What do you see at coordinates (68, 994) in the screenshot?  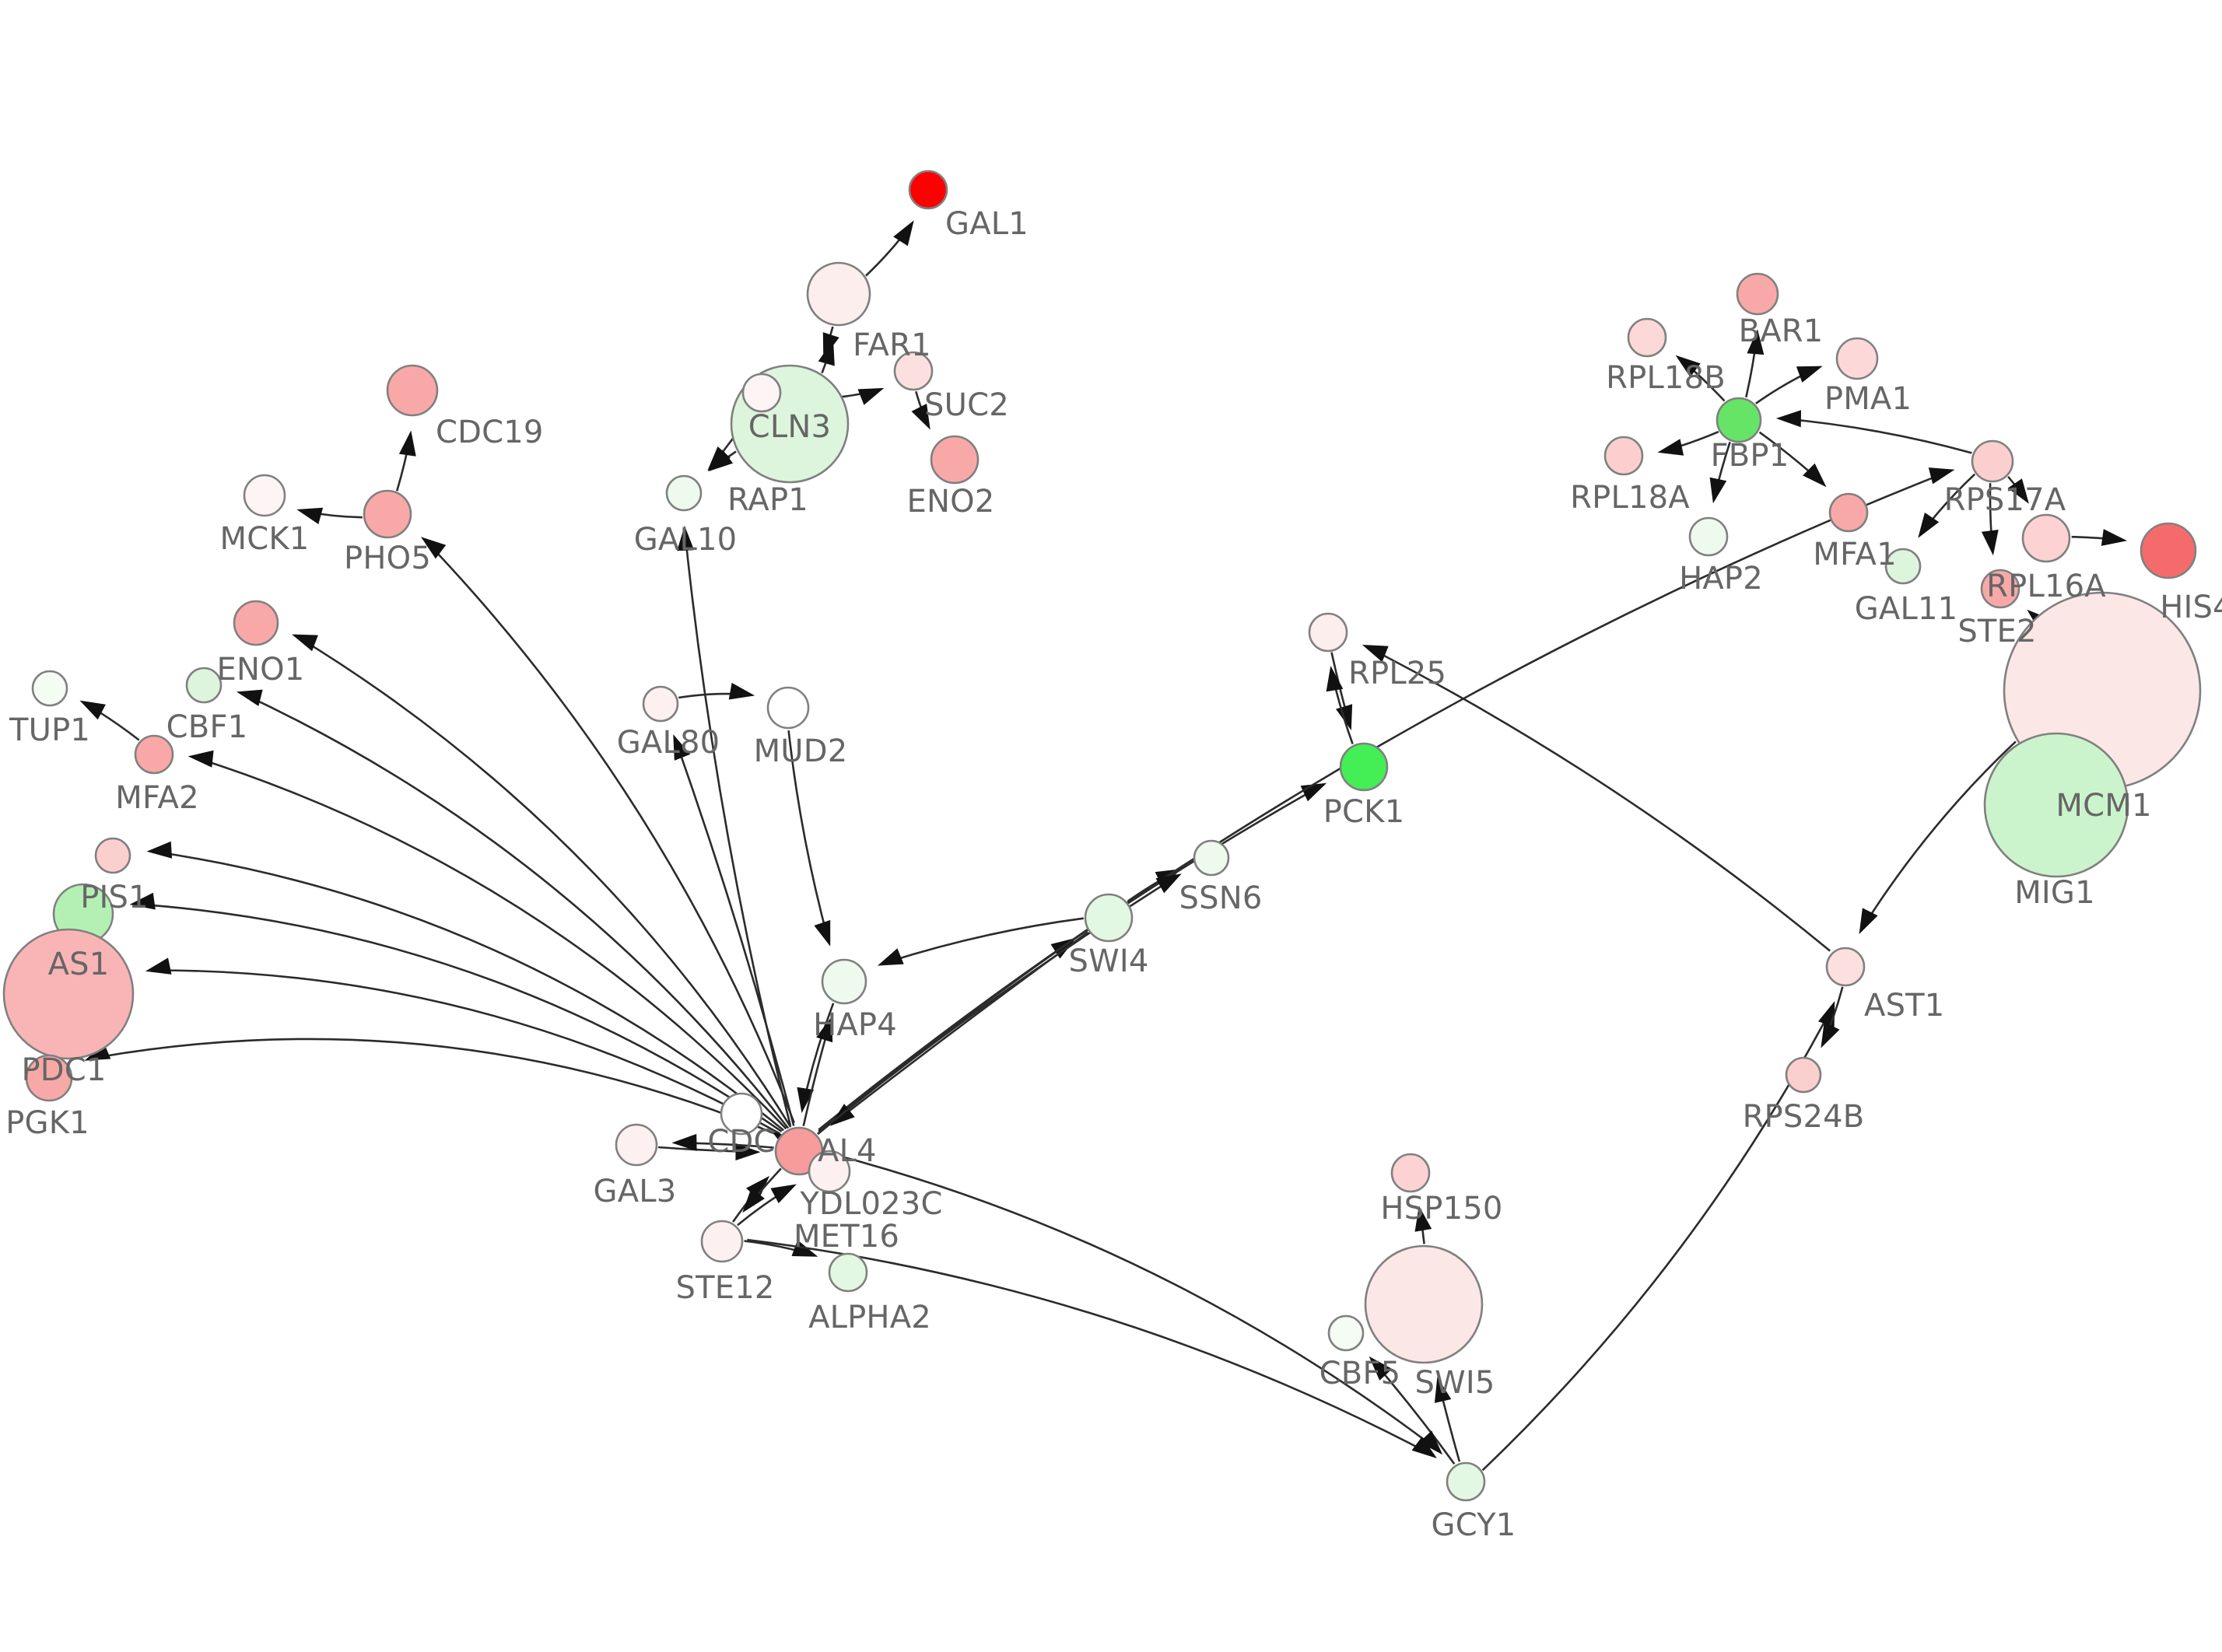 I see `node-pdc1` at bounding box center [68, 994].